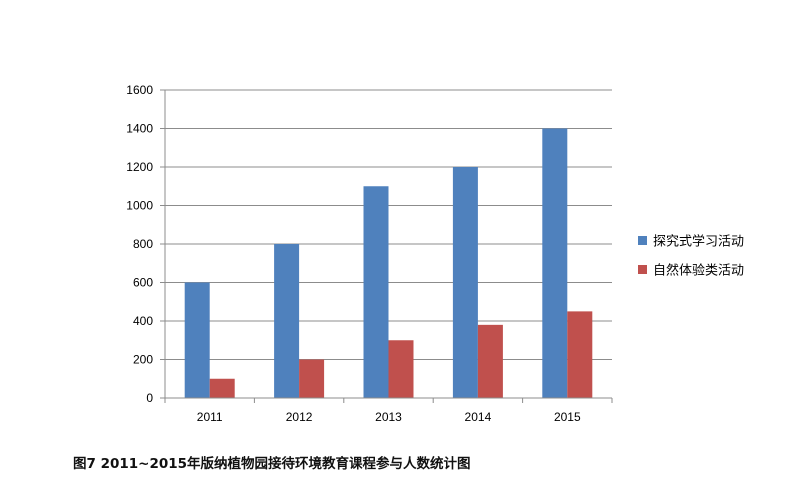 The image size is (791, 498). Describe the element at coordinates (698, 271) in the screenshot. I see `legend-label: 自然体验类活动` at that location.